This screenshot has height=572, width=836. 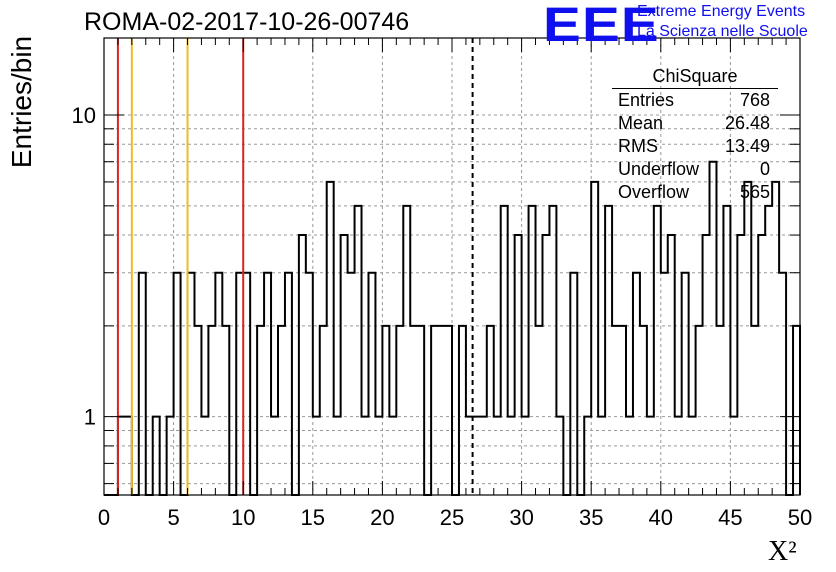 What do you see at coordinates (659, 169) in the screenshot?
I see `stats-label: Underflow` at bounding box center [659, 169].